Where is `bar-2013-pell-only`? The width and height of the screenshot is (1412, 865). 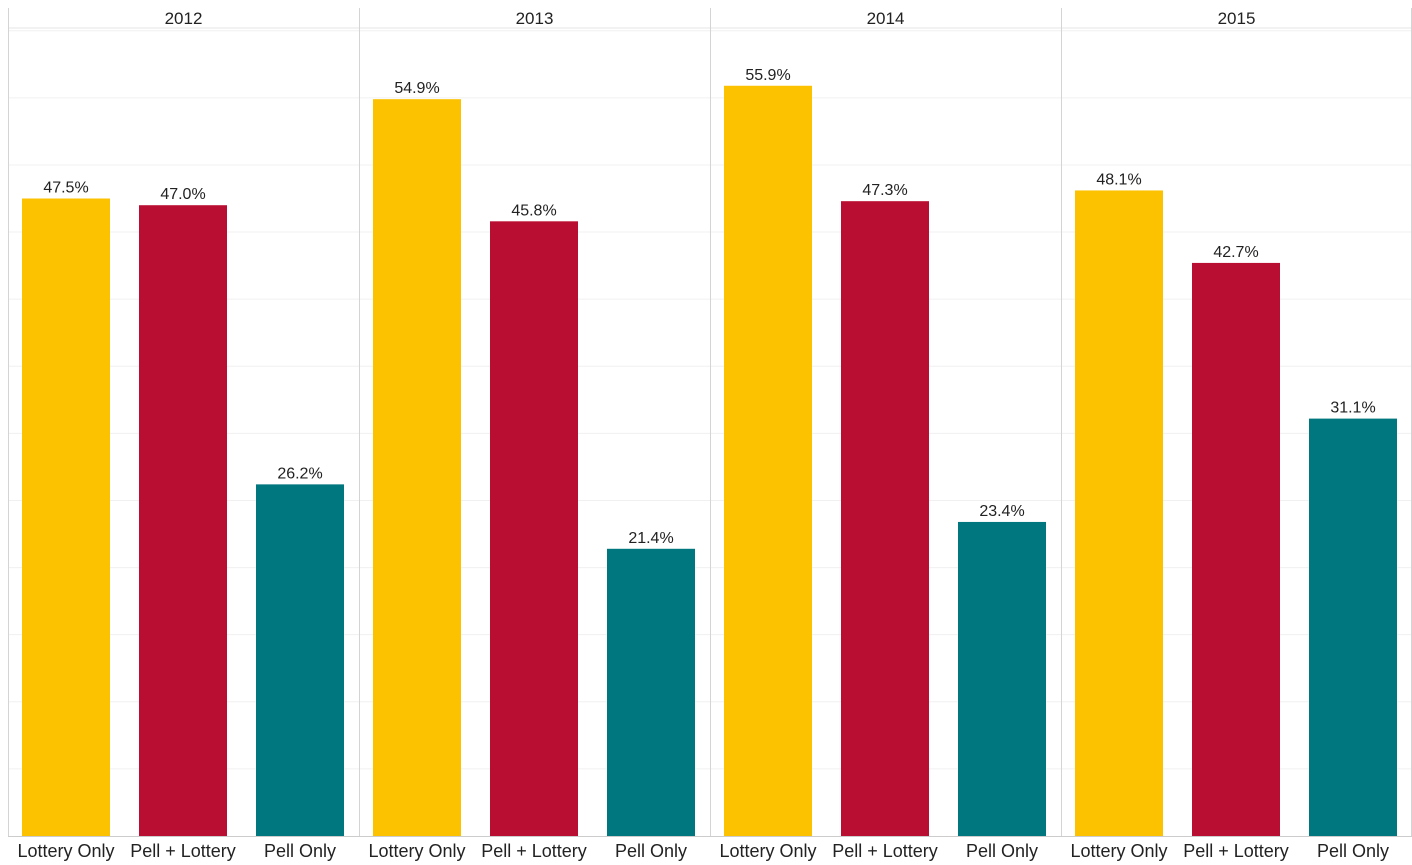
bar-2013-pell-only is located at coordinates (651, 692).